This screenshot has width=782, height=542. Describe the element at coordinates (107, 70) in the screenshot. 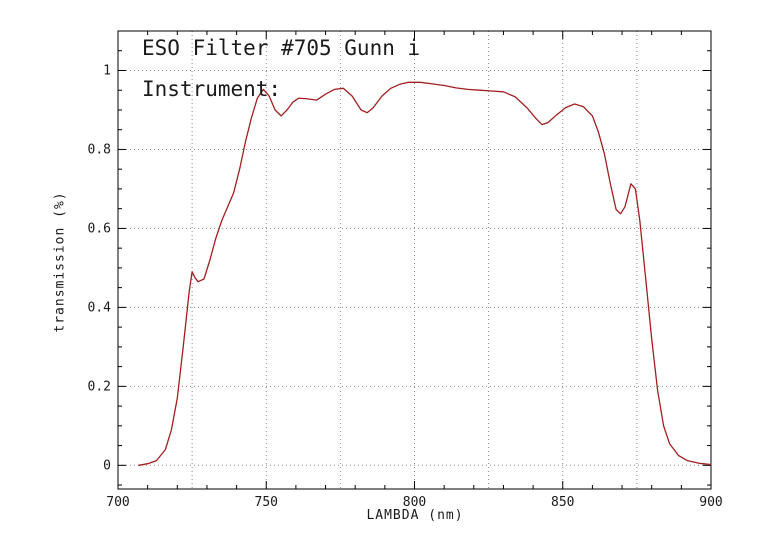

I see `y-tick-label: 1` at that location.